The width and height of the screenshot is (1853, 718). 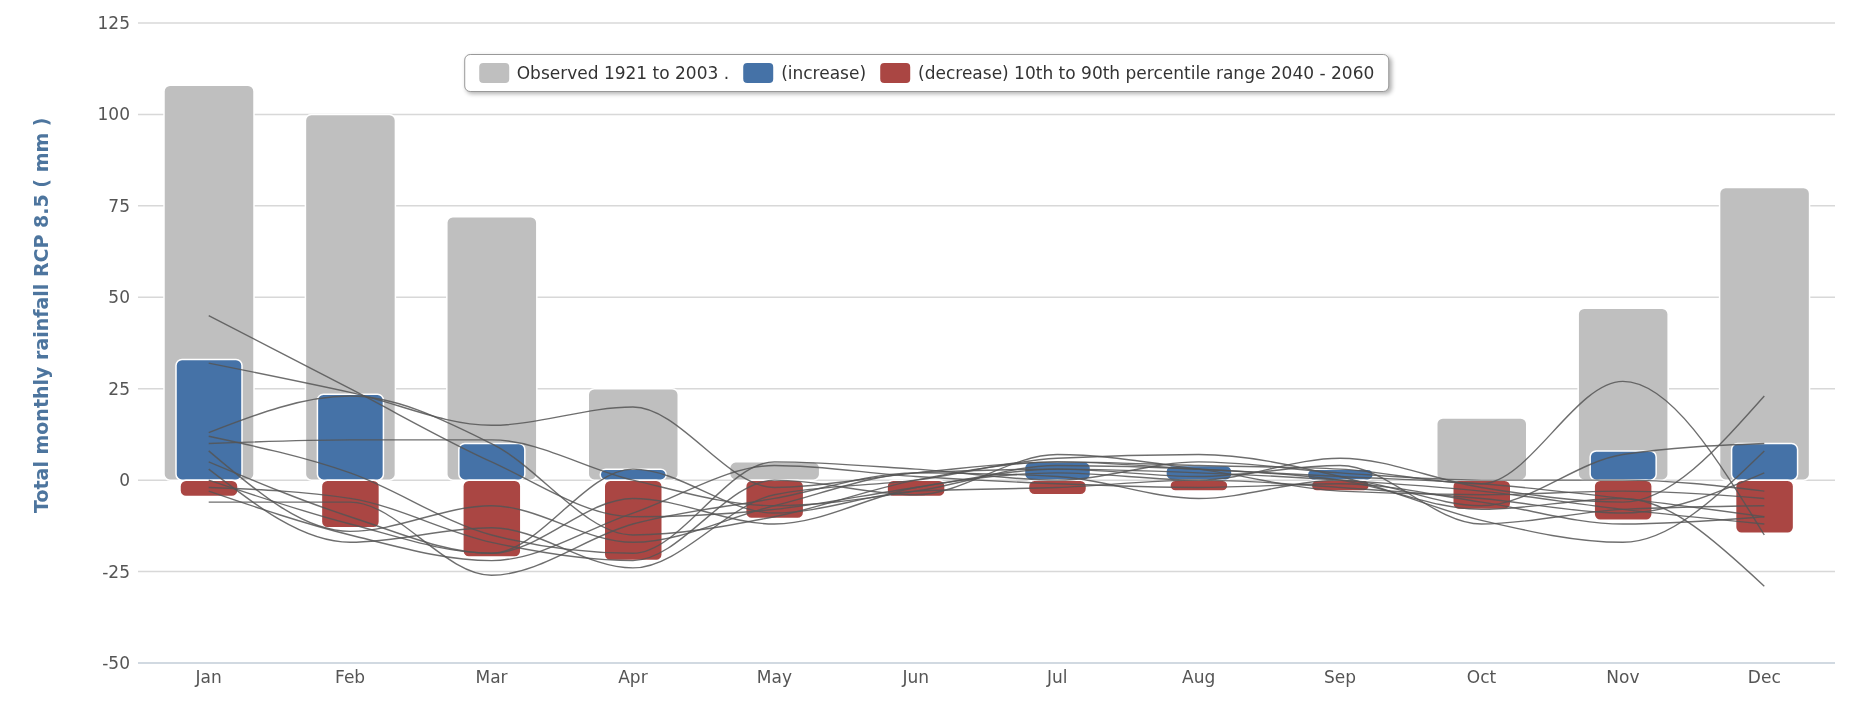 What do you see at coordinates (124, 480) in the screenshot?
I see `y-tick-label: 0` at bounding box center [124, 480].